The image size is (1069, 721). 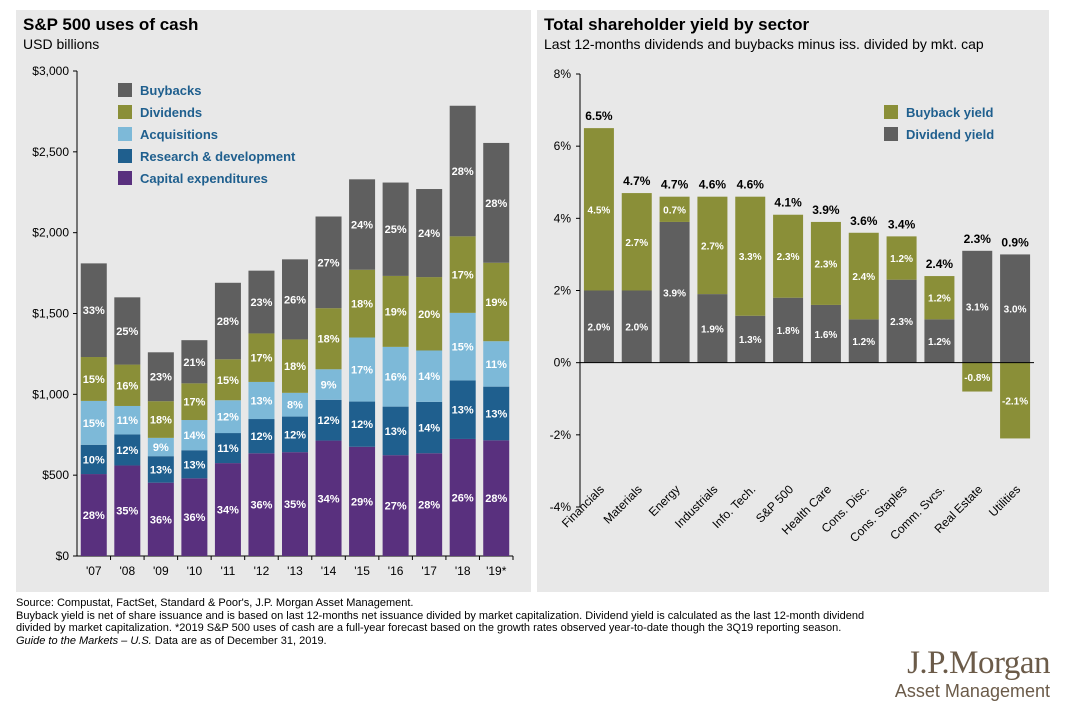 What do you see at coordinates (496, 499) in the screenshot?
I see `data-label-capex: 28%` at bounding box center [496, 499].